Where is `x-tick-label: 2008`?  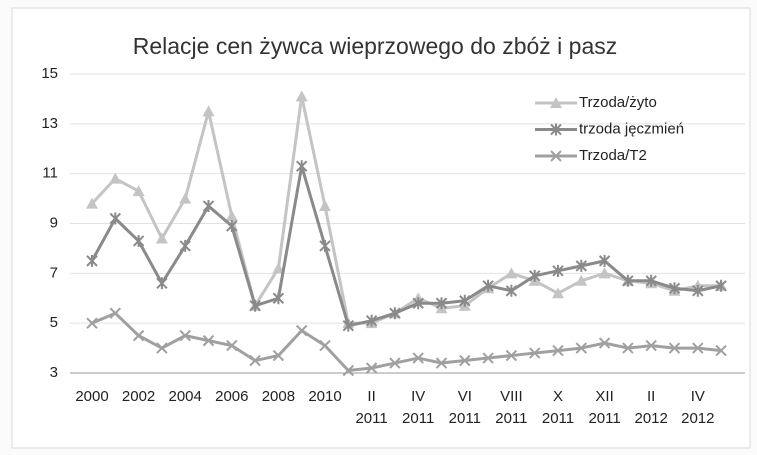
x-tick-label: 2008 is located at coordinates (278, 396).